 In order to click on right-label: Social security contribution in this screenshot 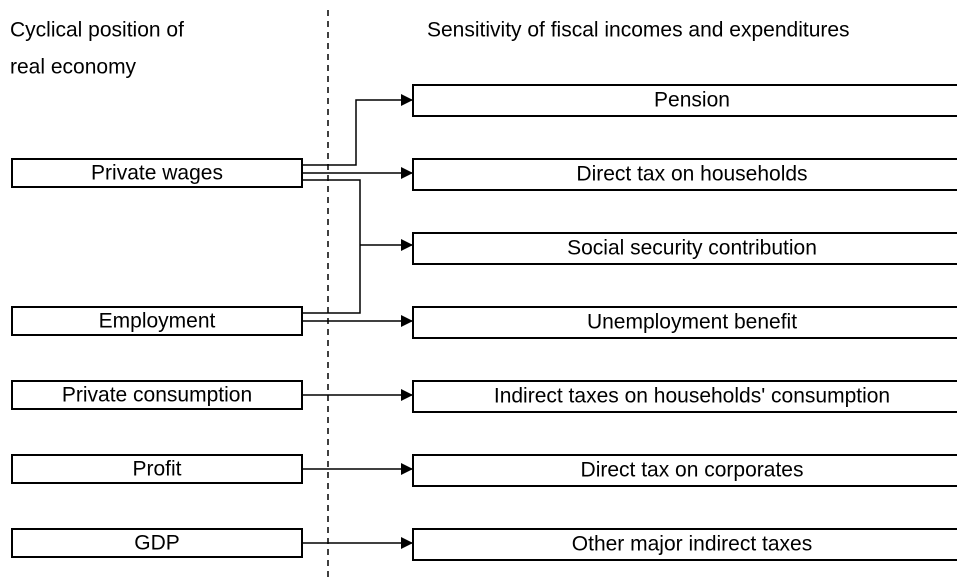, I will do `click(692, 248)`.